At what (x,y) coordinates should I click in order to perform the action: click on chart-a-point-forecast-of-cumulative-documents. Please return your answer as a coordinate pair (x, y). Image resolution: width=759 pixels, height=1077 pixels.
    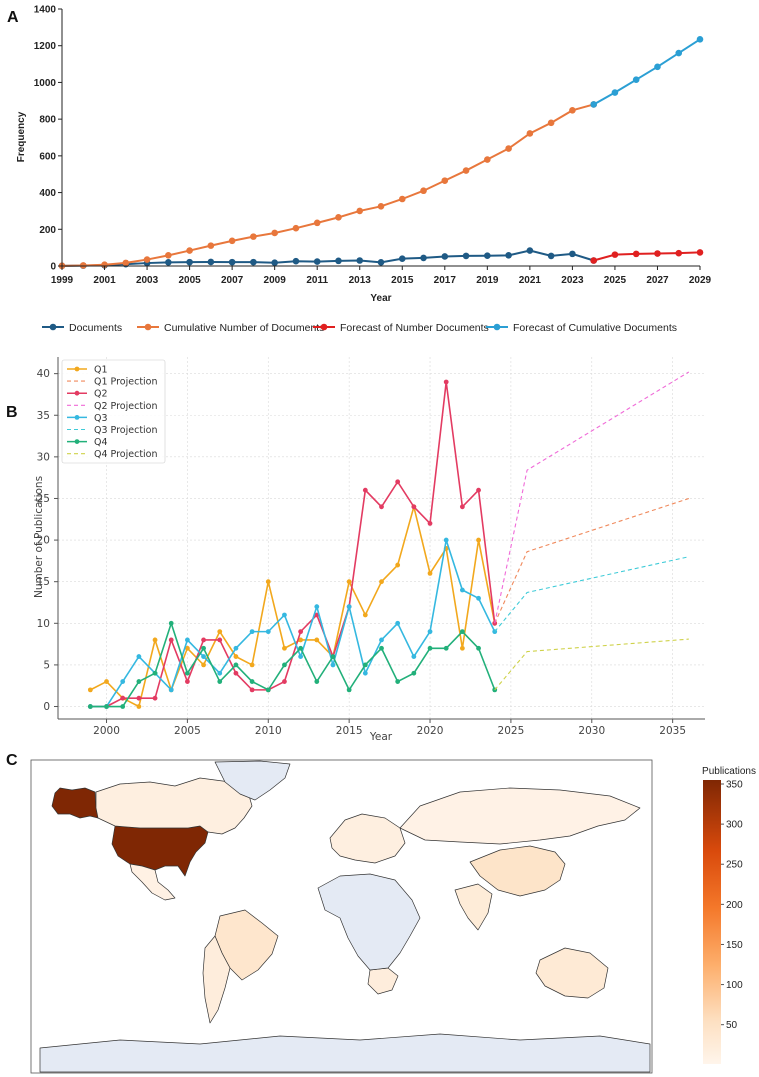
    Looking at the image, I should click on (700, 39).